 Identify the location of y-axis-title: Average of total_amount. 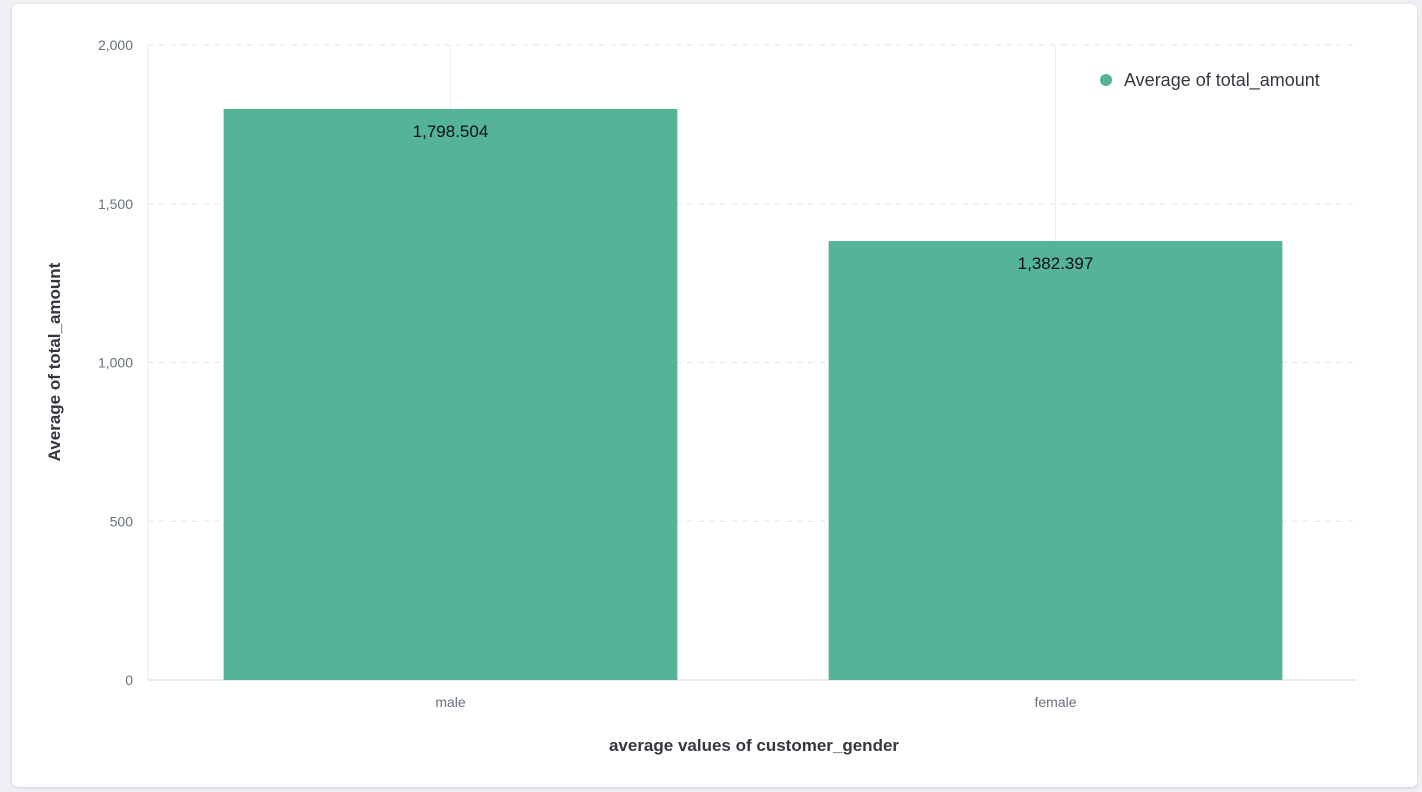
(54, 361).